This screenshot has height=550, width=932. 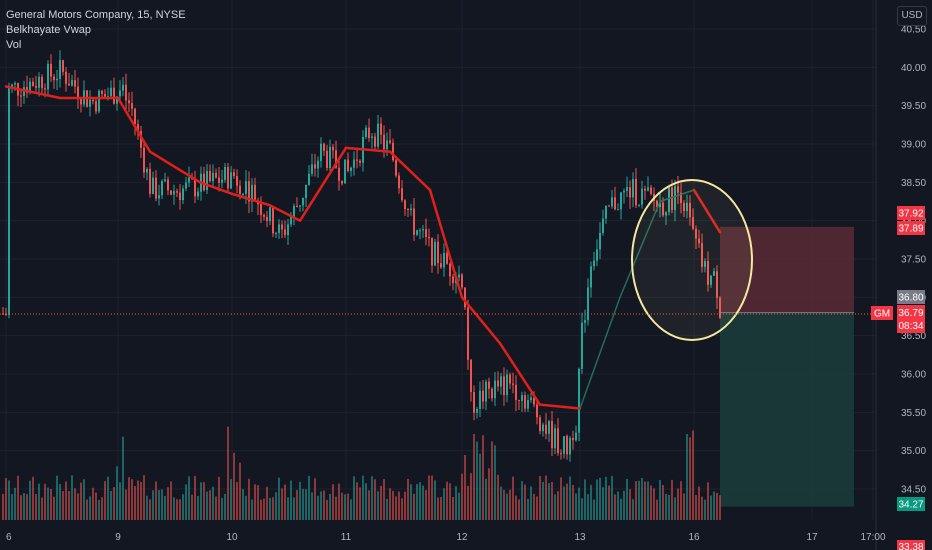 I want to click on y-tick-label: 38.50, so click(x=913, y=183).